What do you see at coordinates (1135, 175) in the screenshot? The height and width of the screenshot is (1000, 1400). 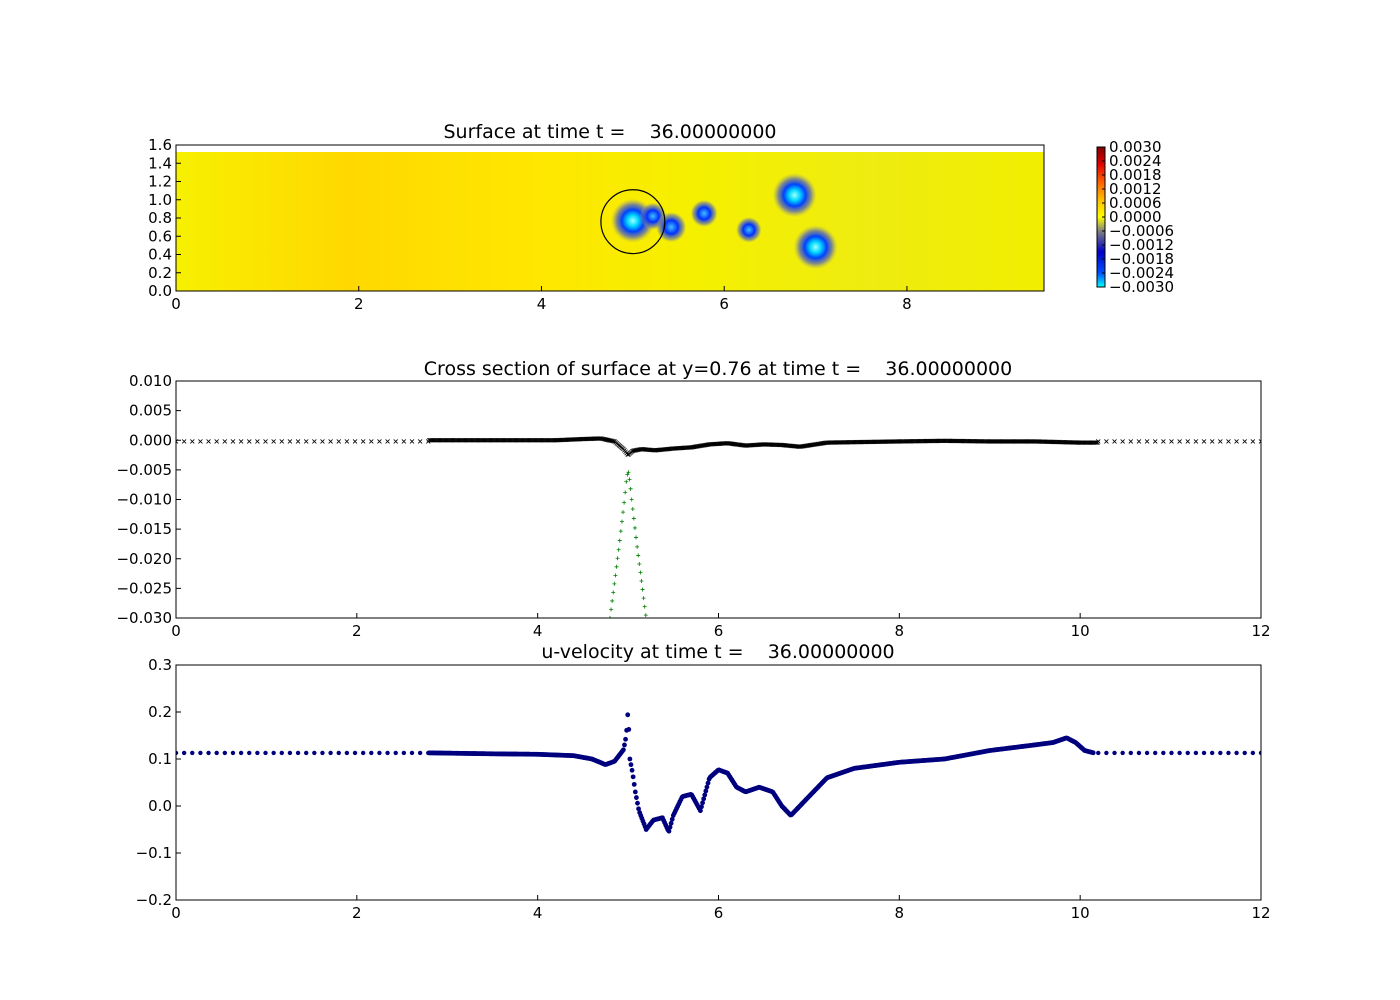 I see `colorbar-tick-label: 0.0018` at bounding box center [1135, 175].